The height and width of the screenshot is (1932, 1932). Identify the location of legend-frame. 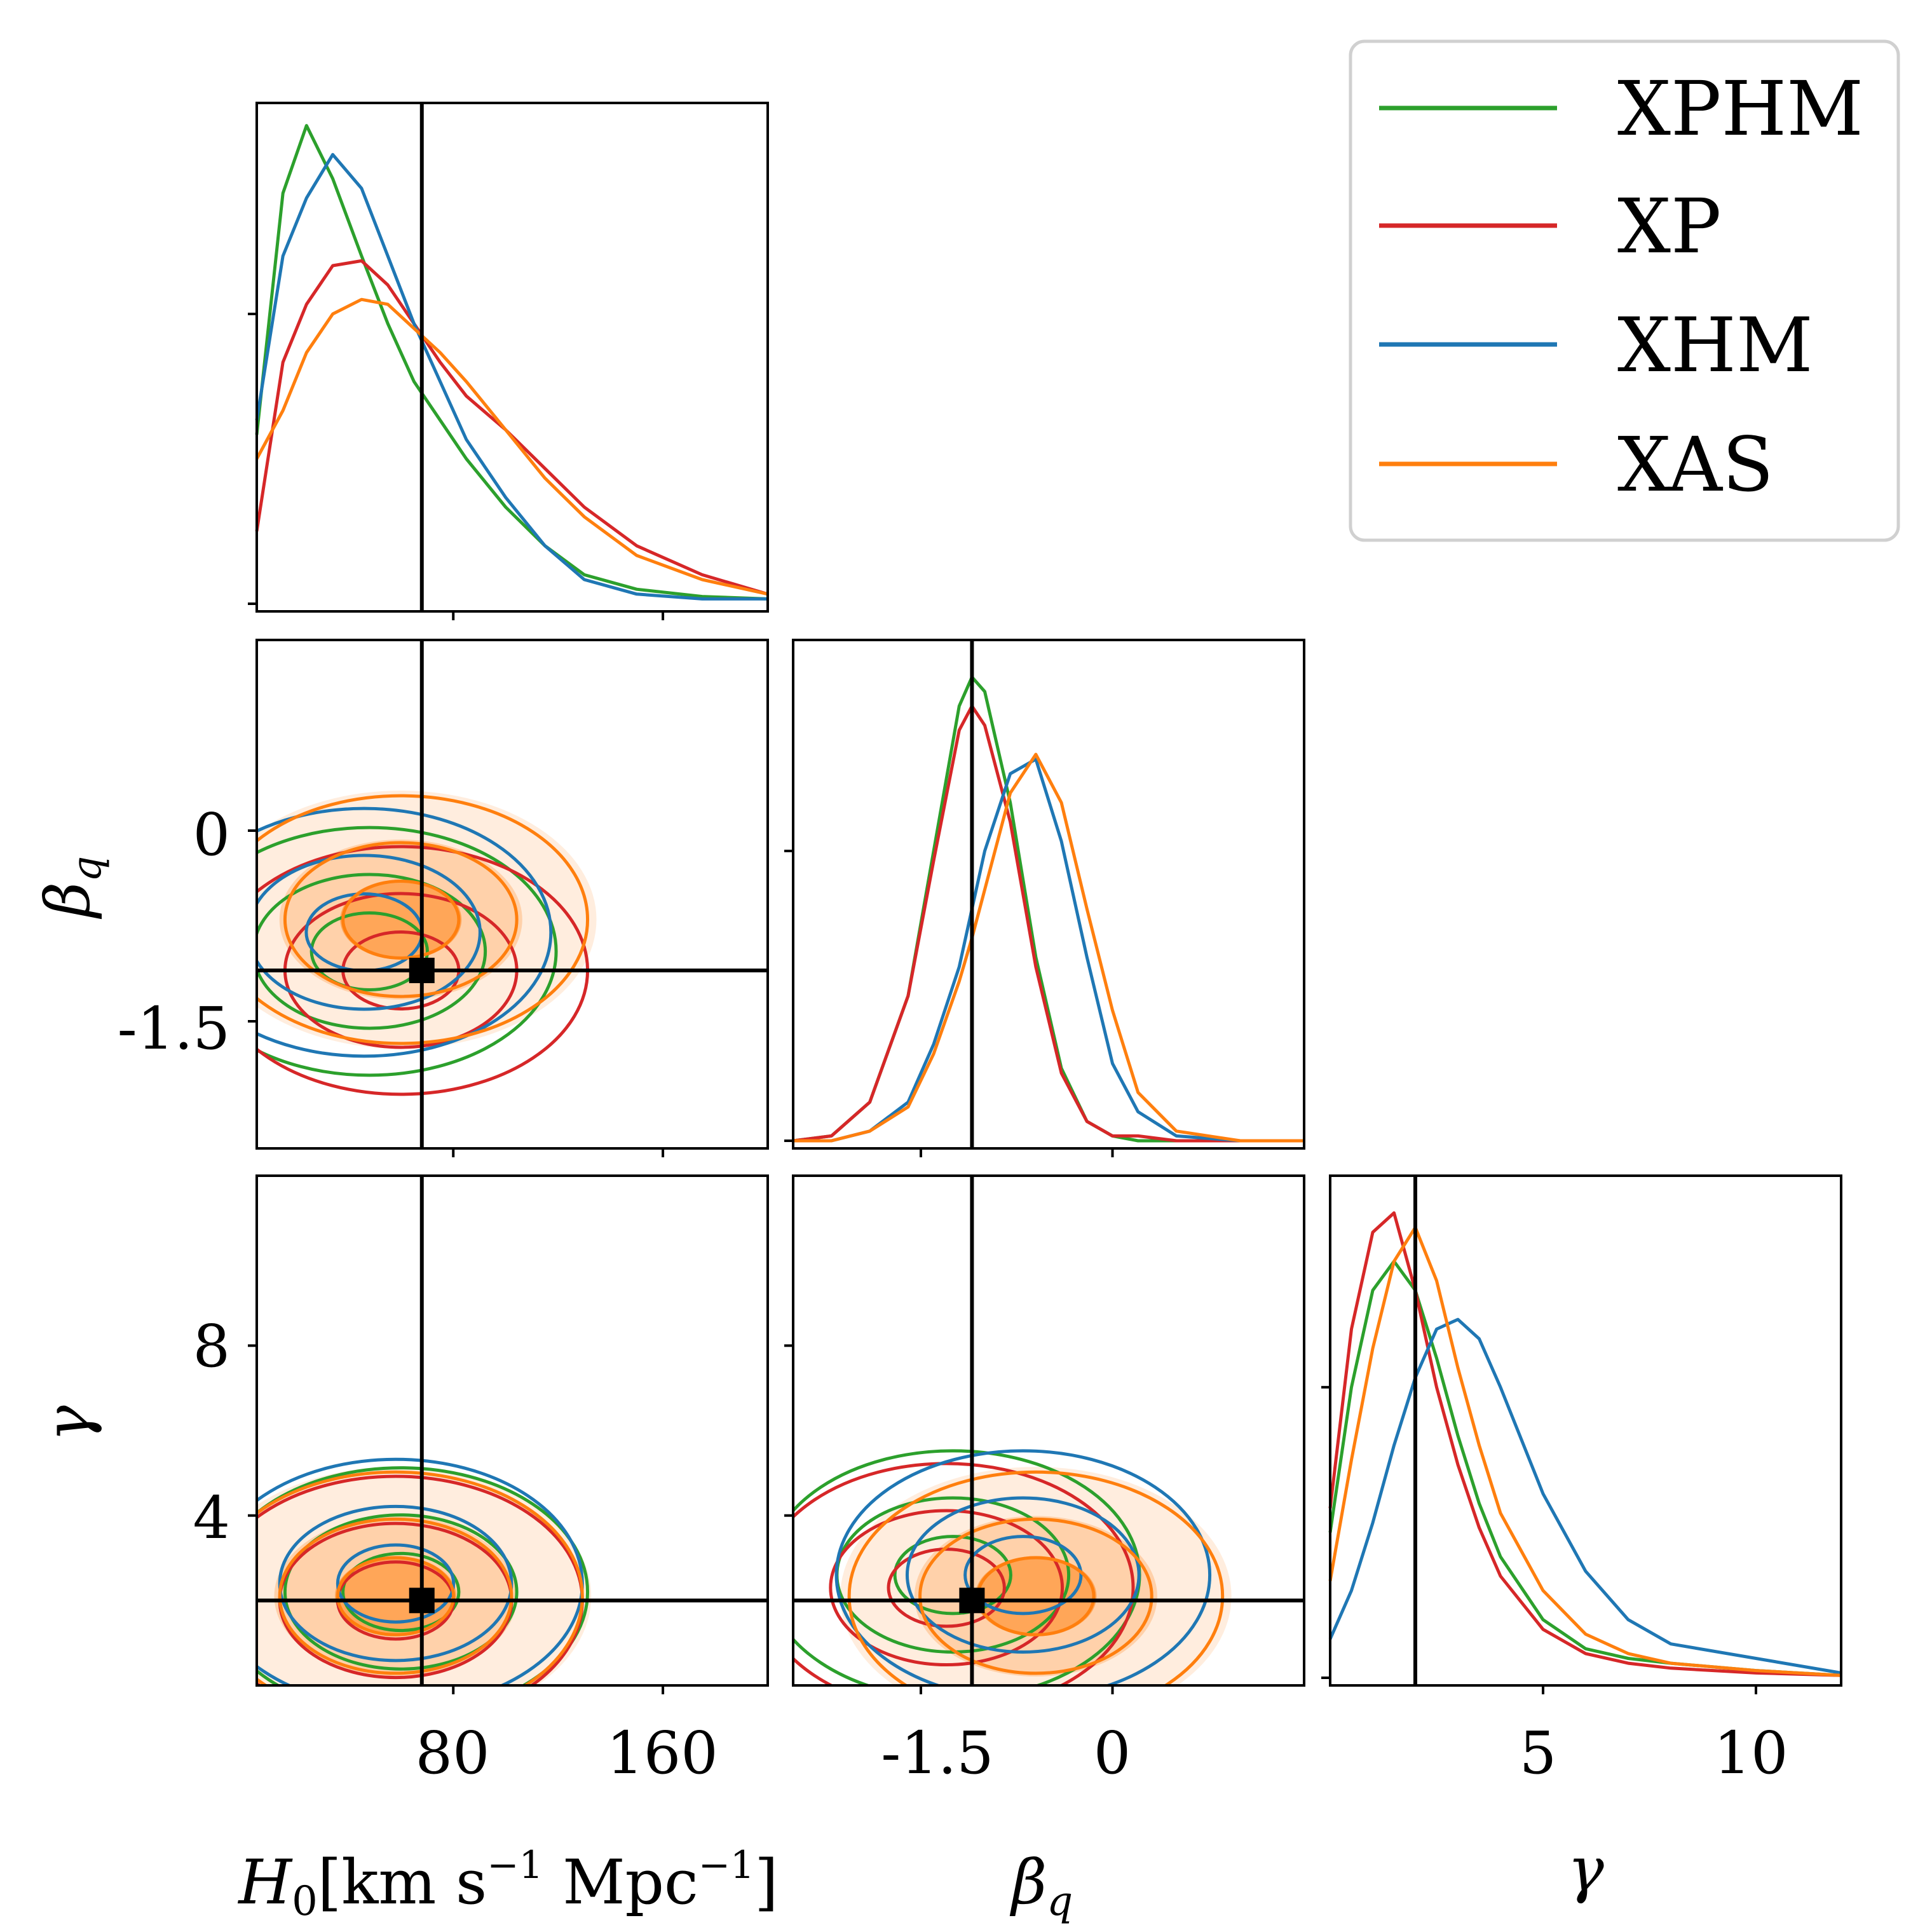
(1624, 290).